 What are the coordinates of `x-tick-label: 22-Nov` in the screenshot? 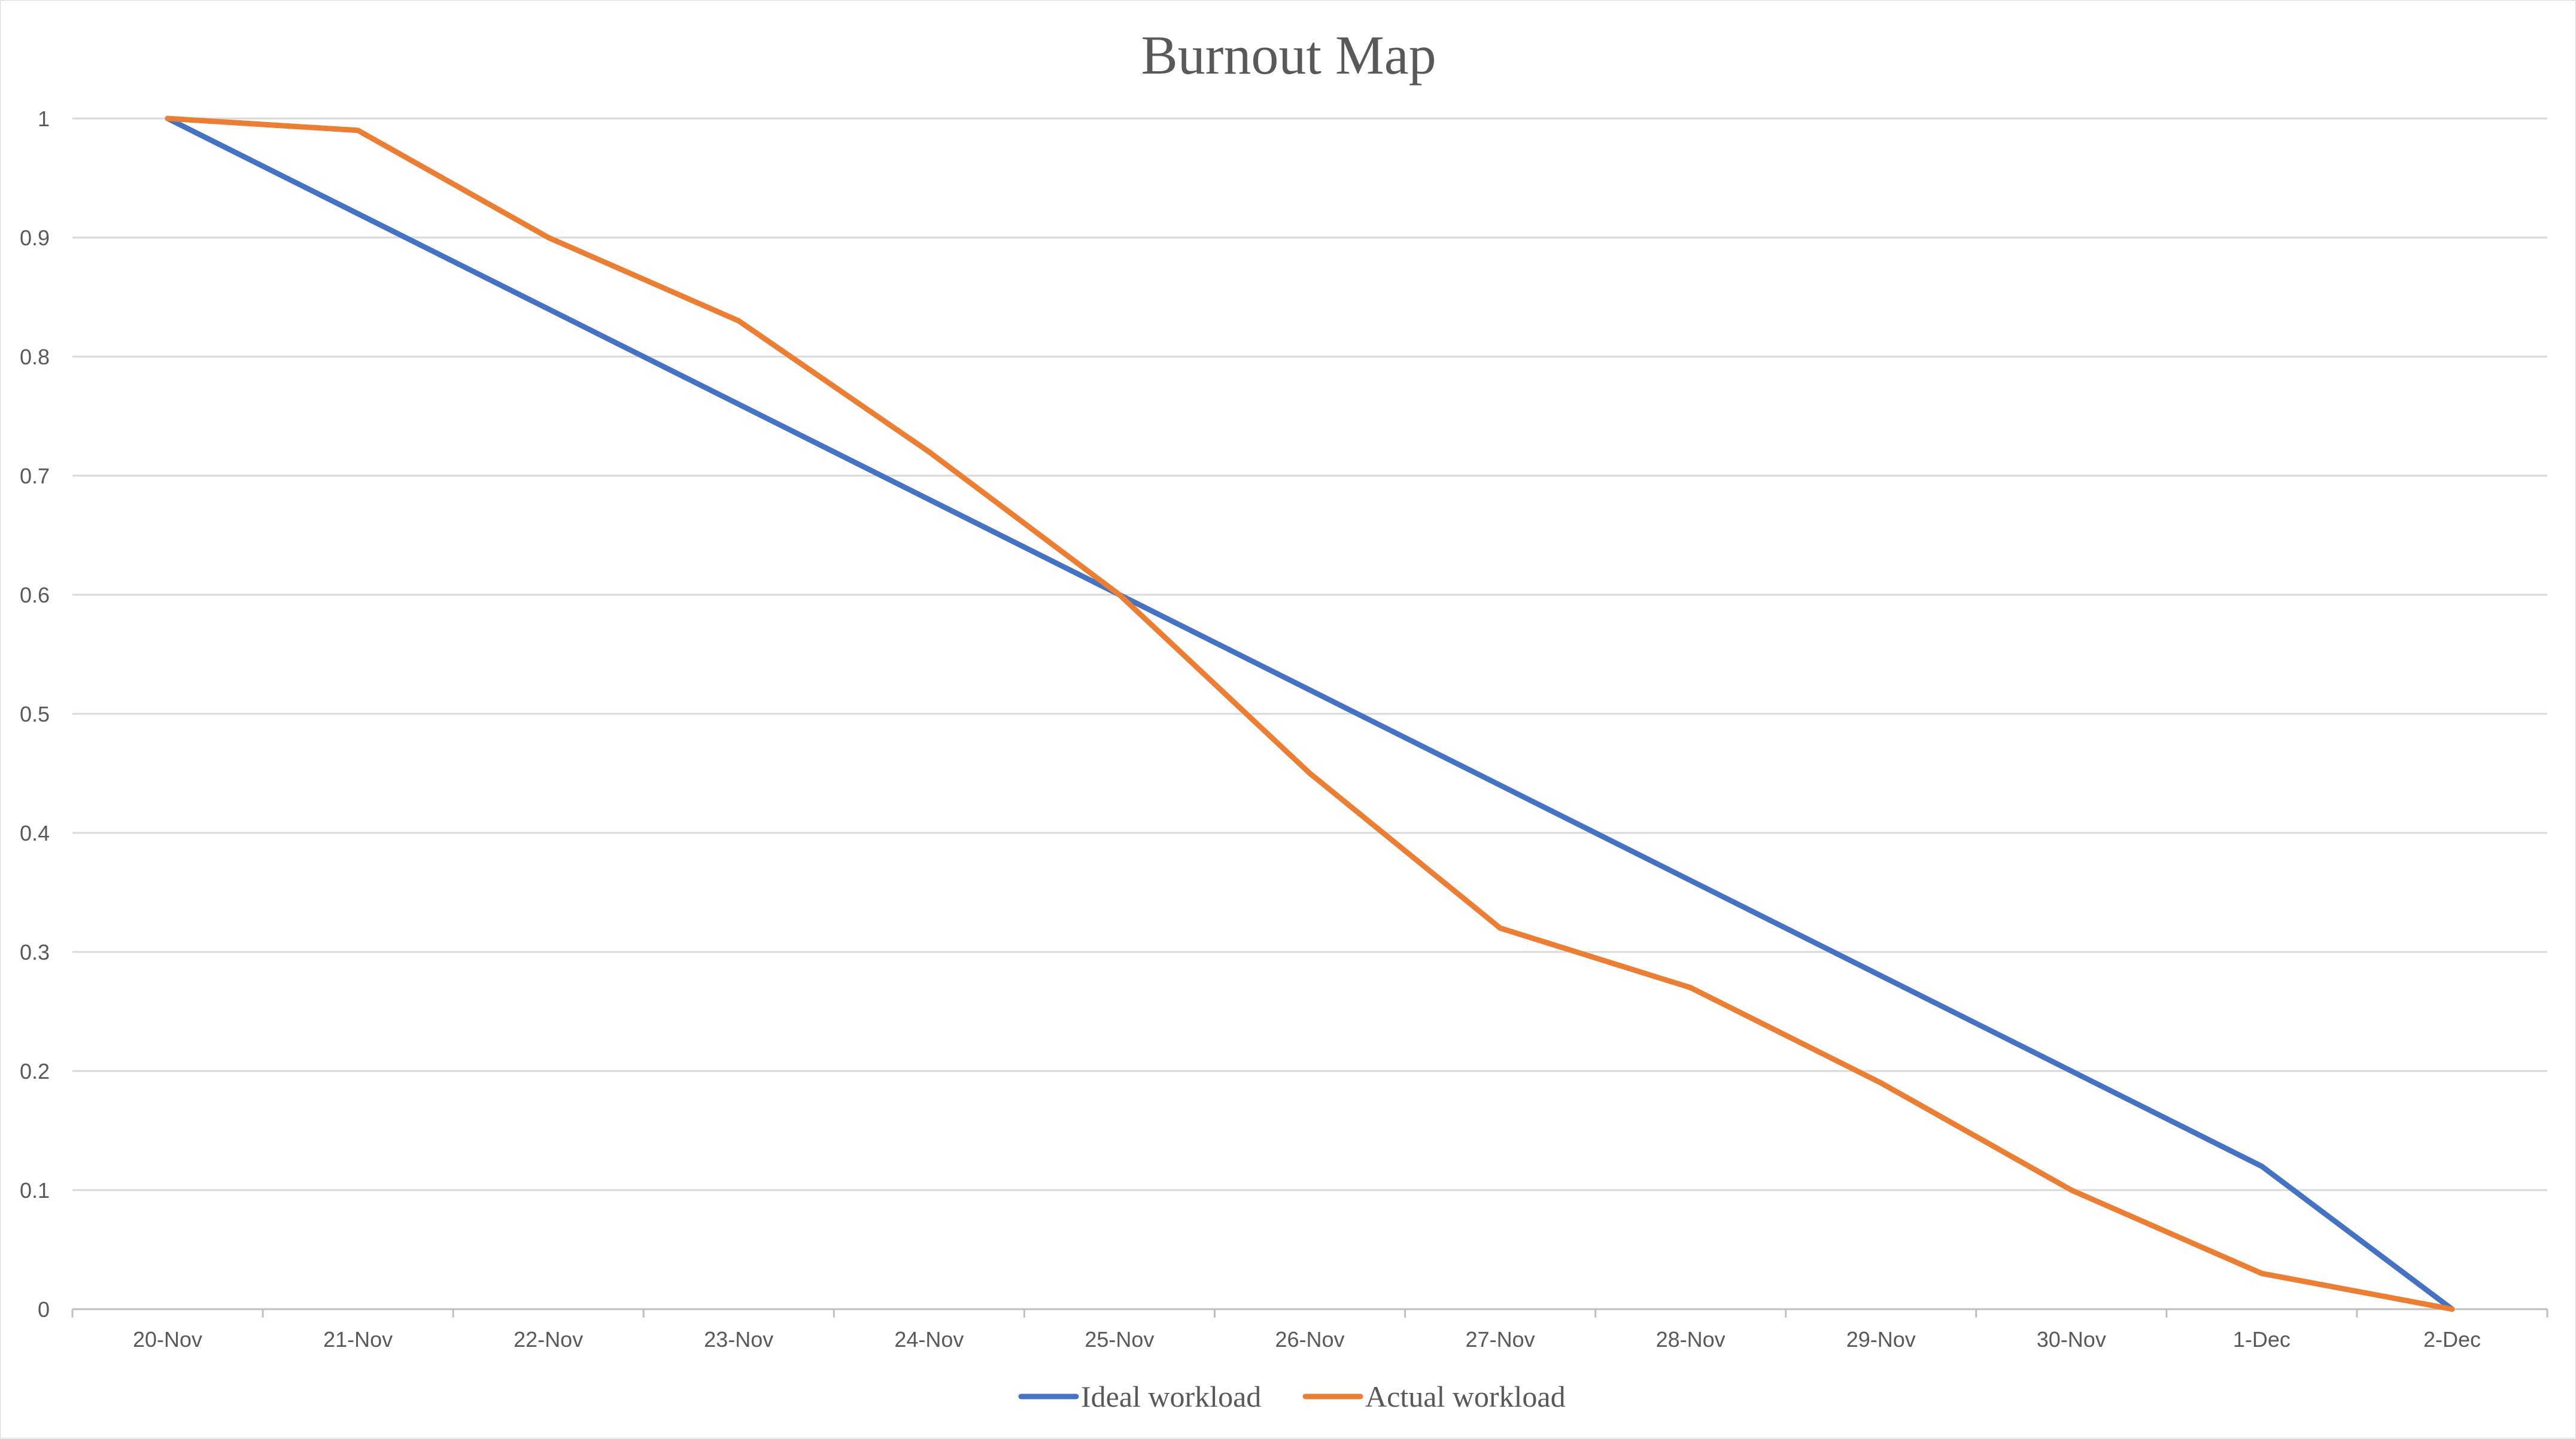 It's located at (548, 1339).